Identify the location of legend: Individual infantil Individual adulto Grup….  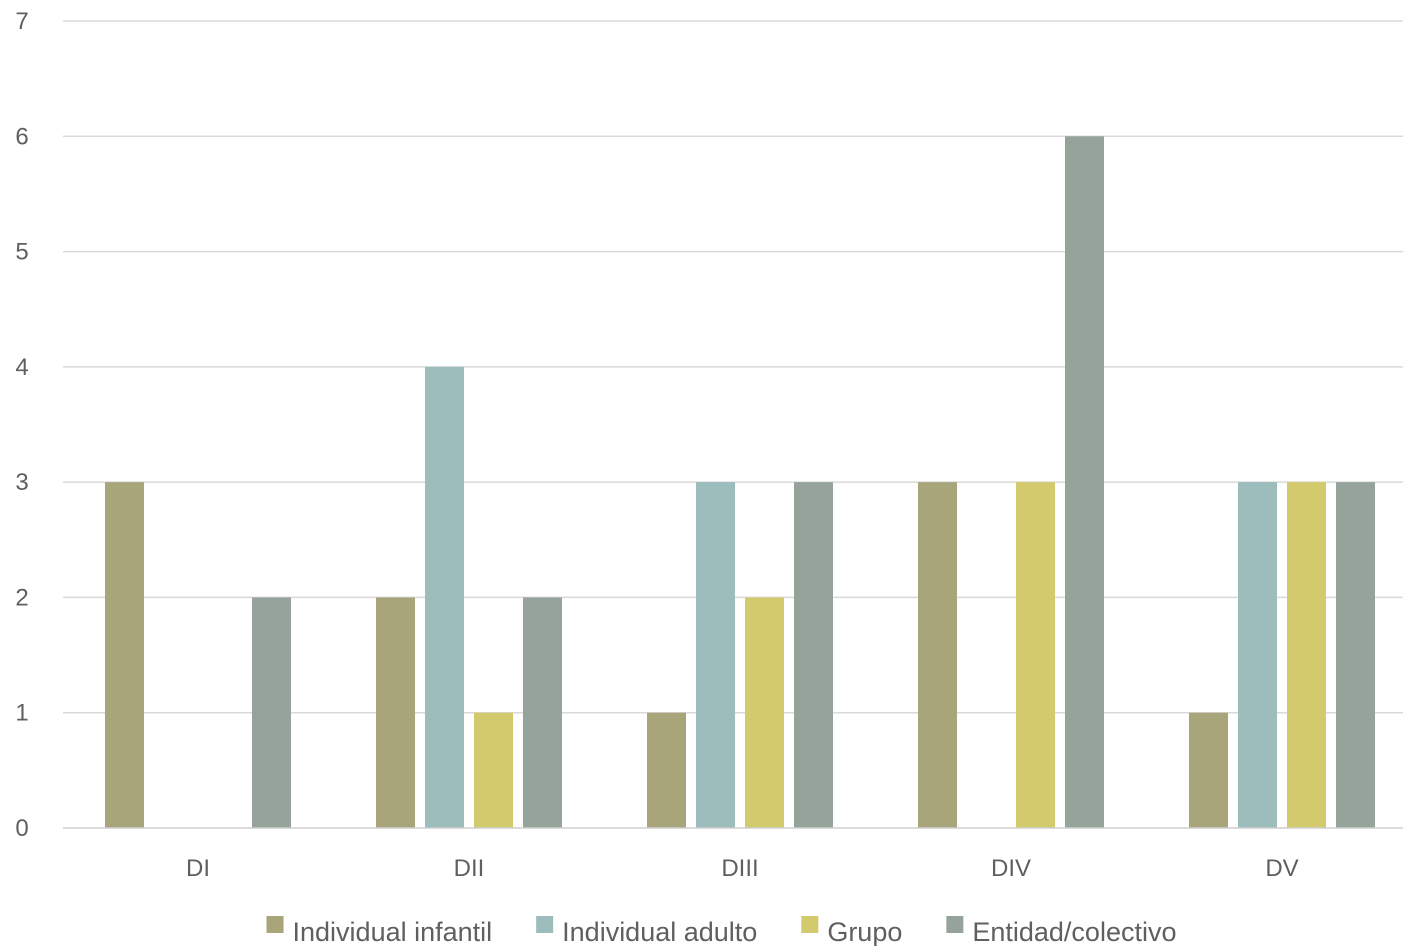
(721, 931).